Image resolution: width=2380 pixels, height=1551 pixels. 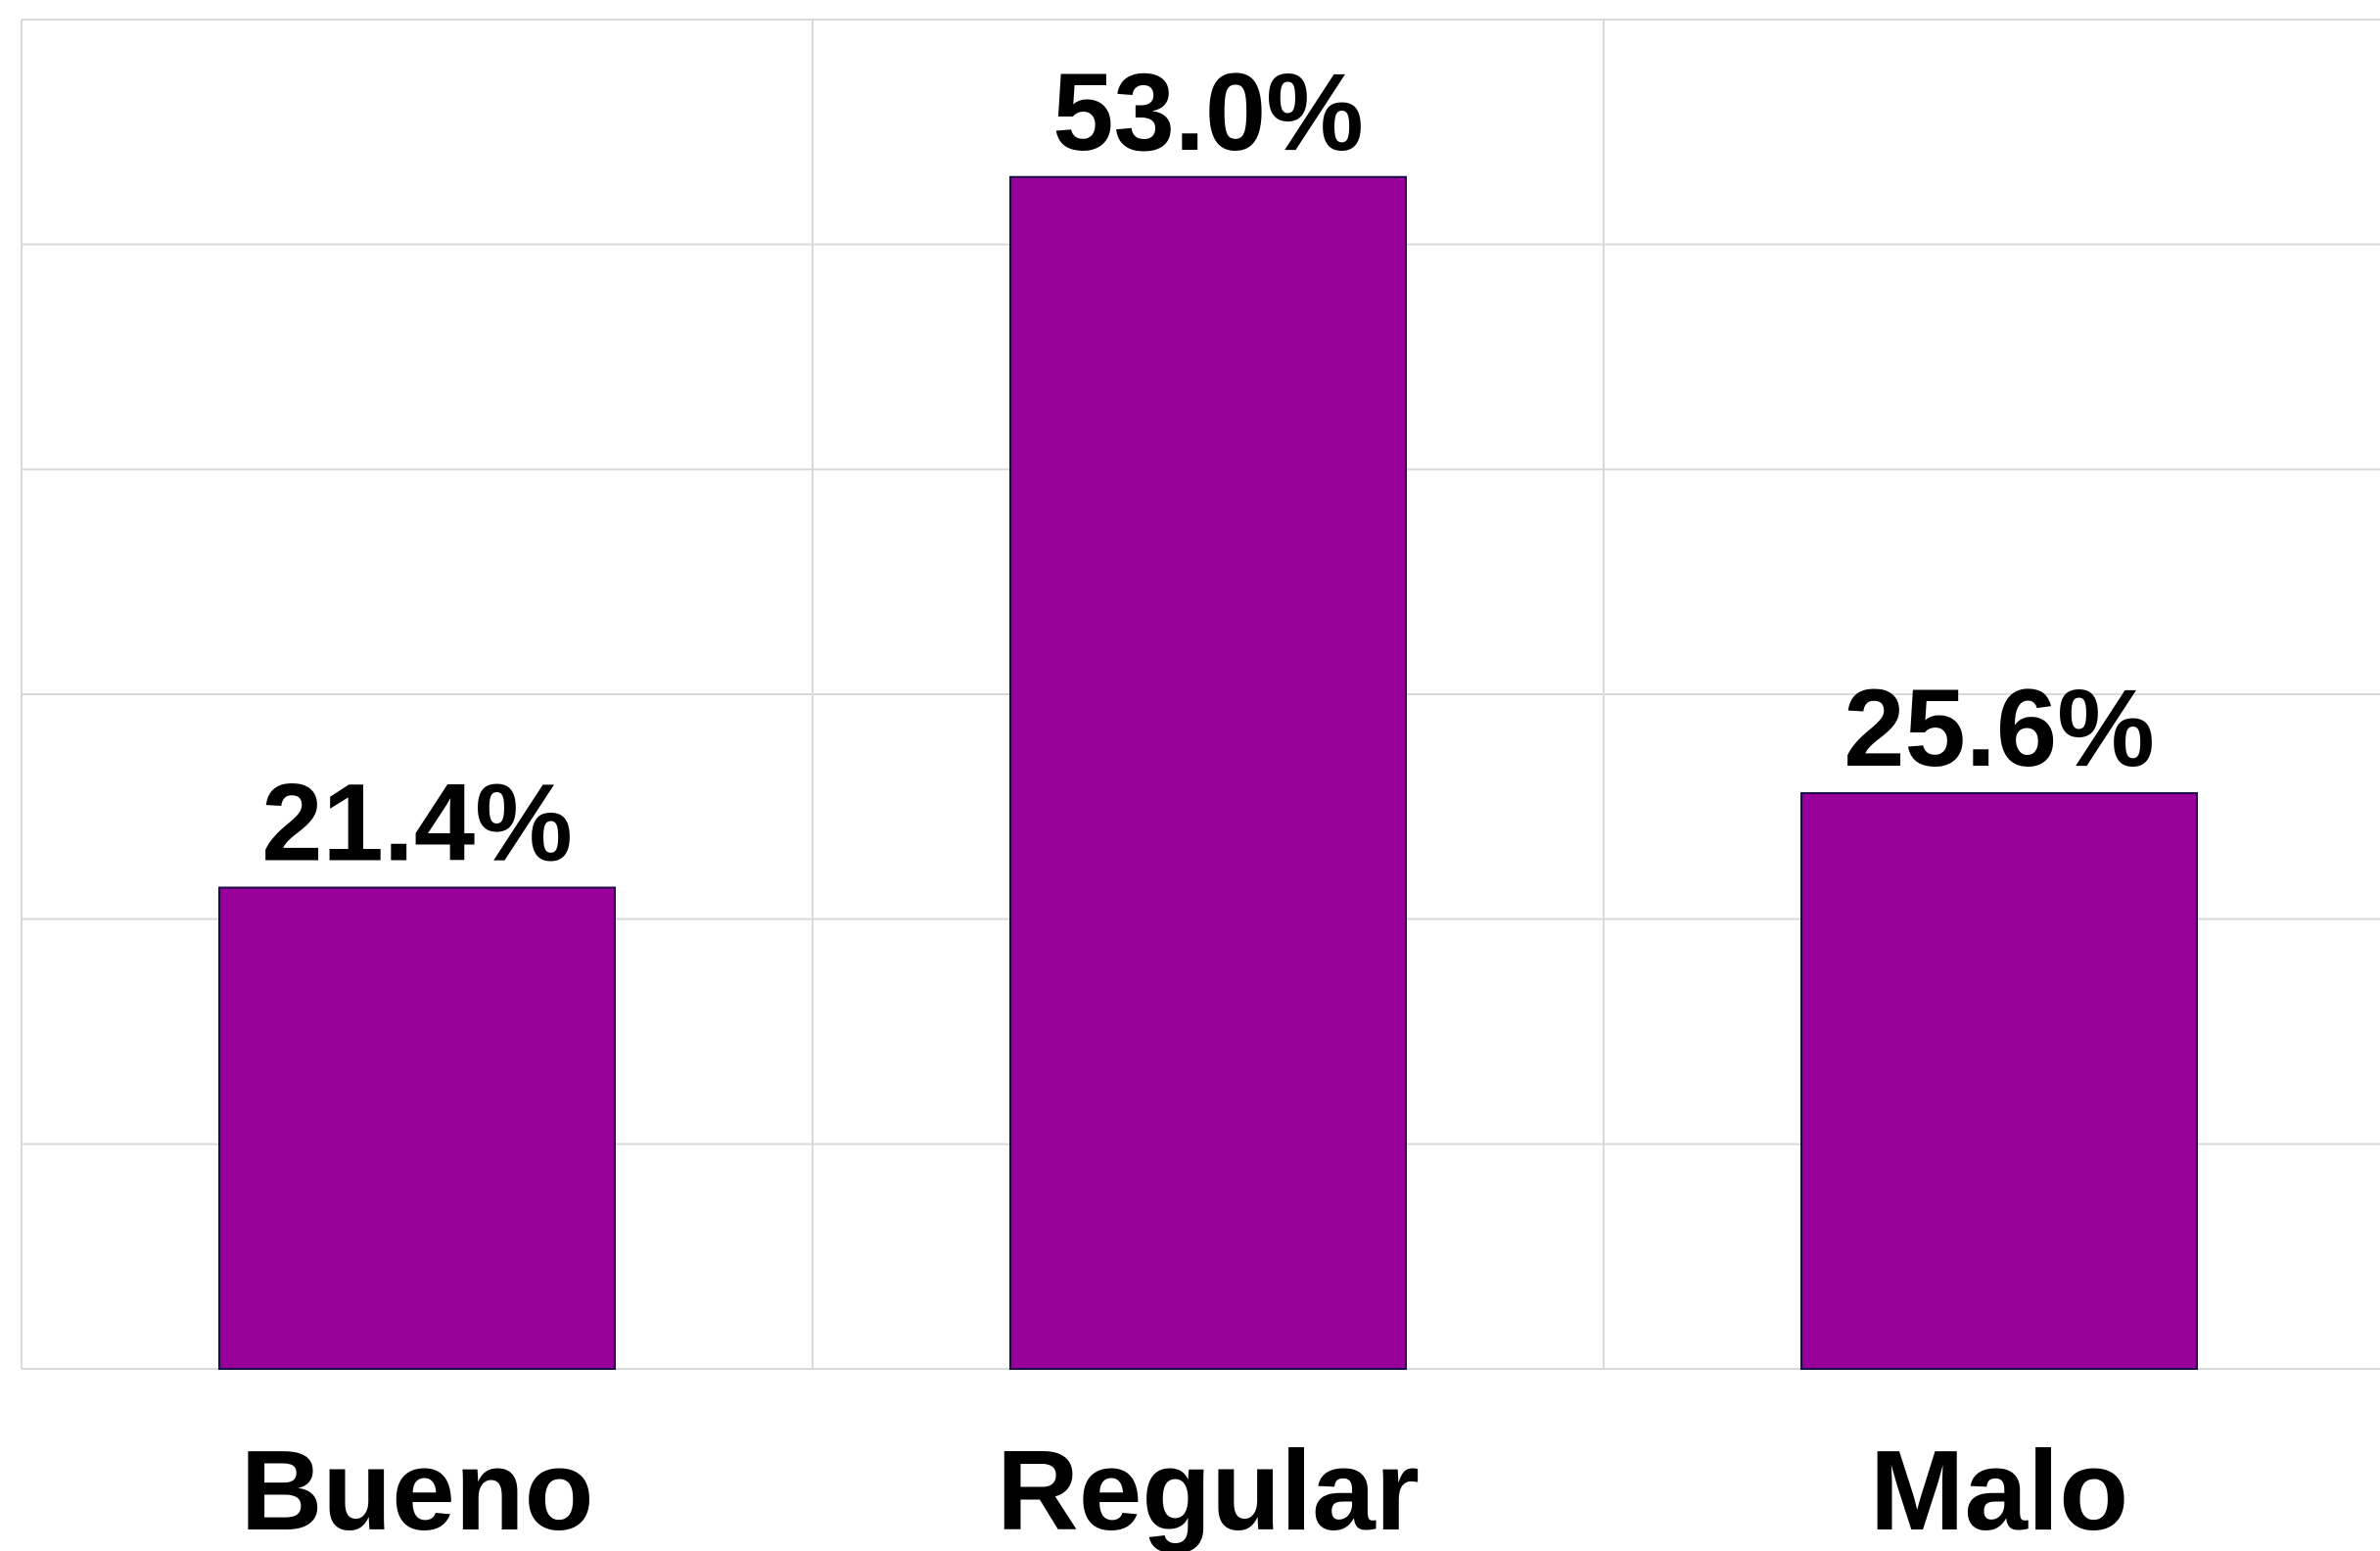 I want to click on data-label-bueno: 21.4%, so click(x=417, y=823).